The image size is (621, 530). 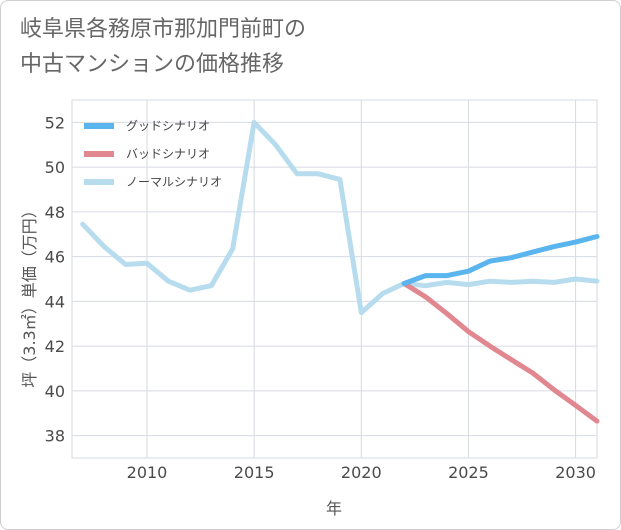 I want to click on x-tick-label: 2010, so click(x=147, y=472).